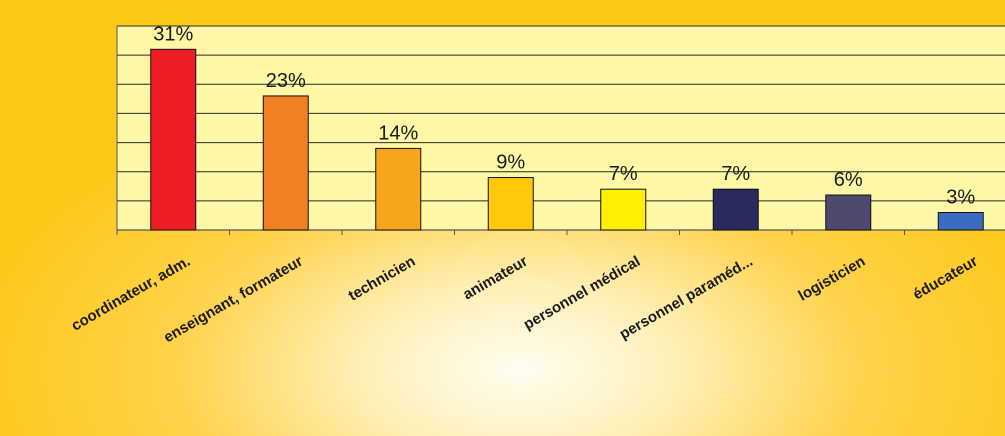 The width and height of the screenshot is (1005, 436). Describe the element at coordinates (382, 279) in the screenshot. I see `category-label: technicien` at that location.